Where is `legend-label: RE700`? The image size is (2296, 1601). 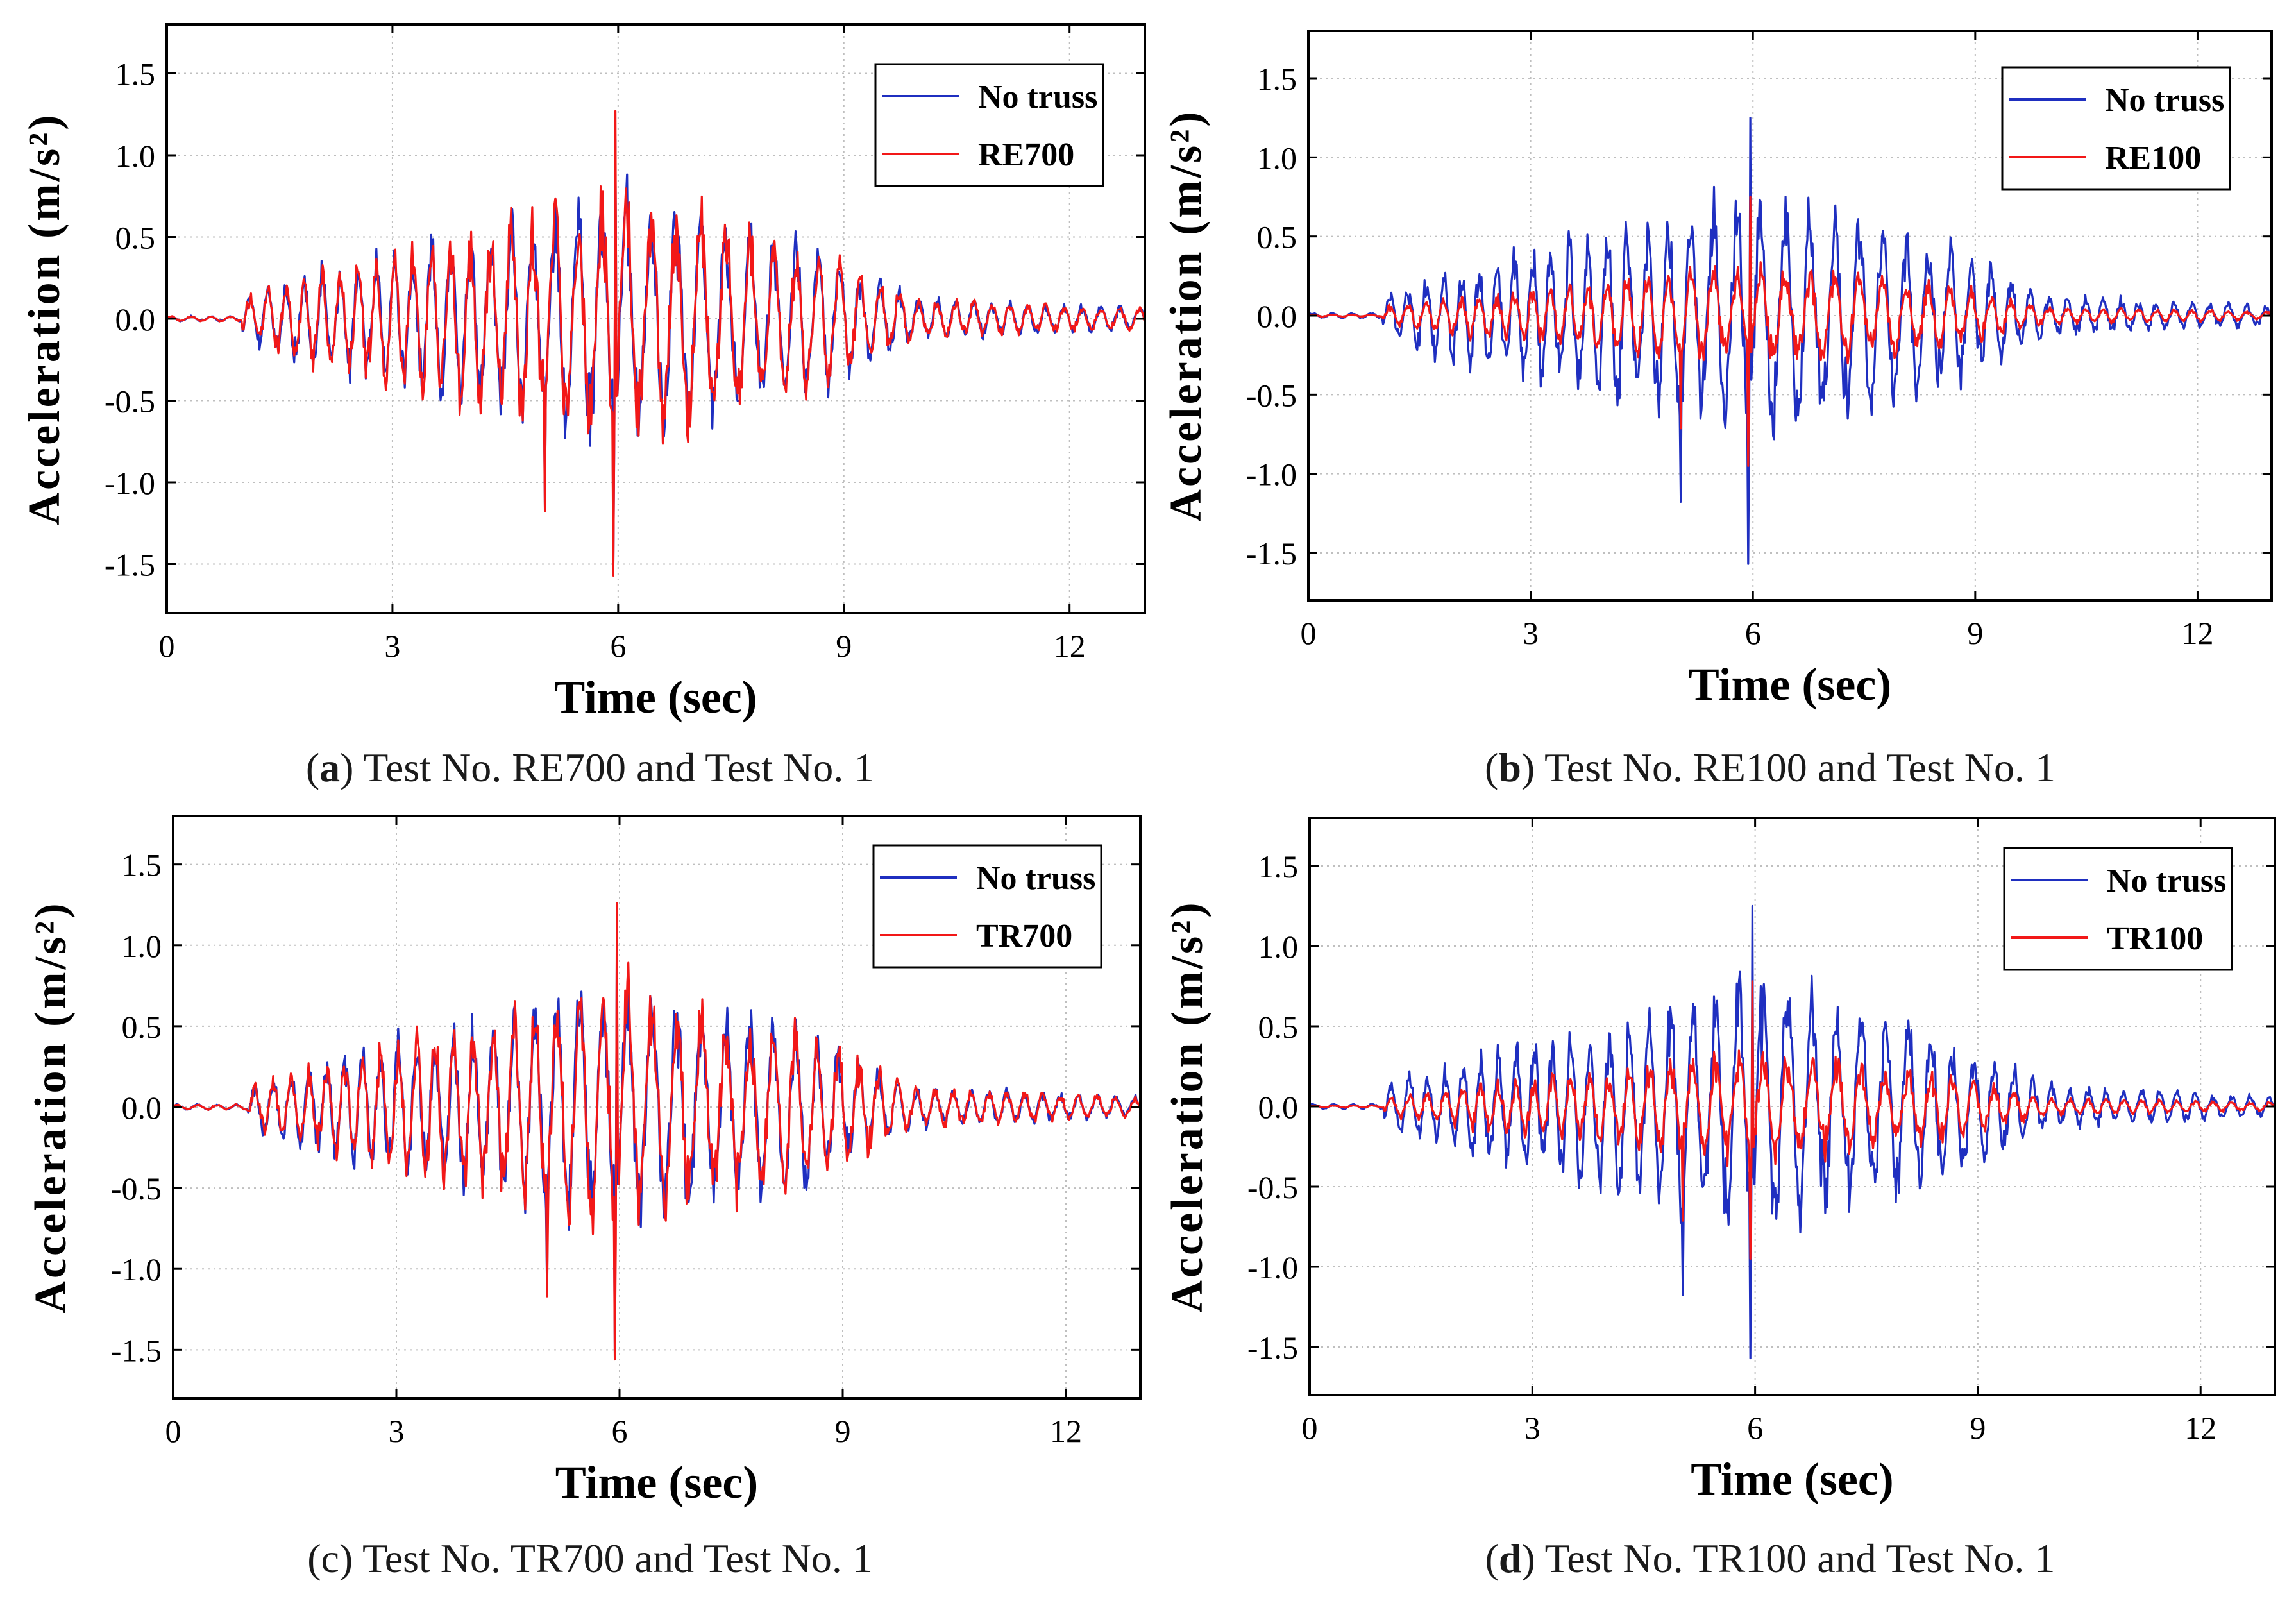
legend-label: RE700 is located at coordinates (1026, 155).